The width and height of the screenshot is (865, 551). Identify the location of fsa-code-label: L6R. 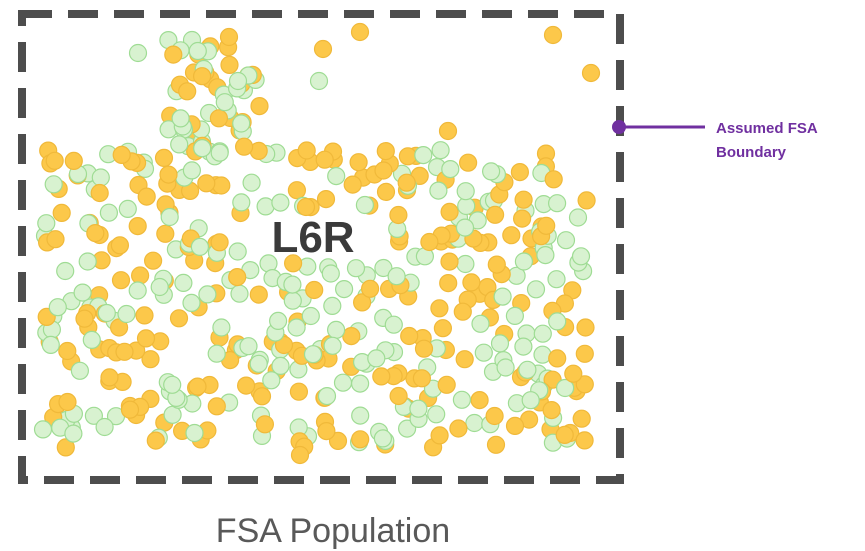
(312, 237).